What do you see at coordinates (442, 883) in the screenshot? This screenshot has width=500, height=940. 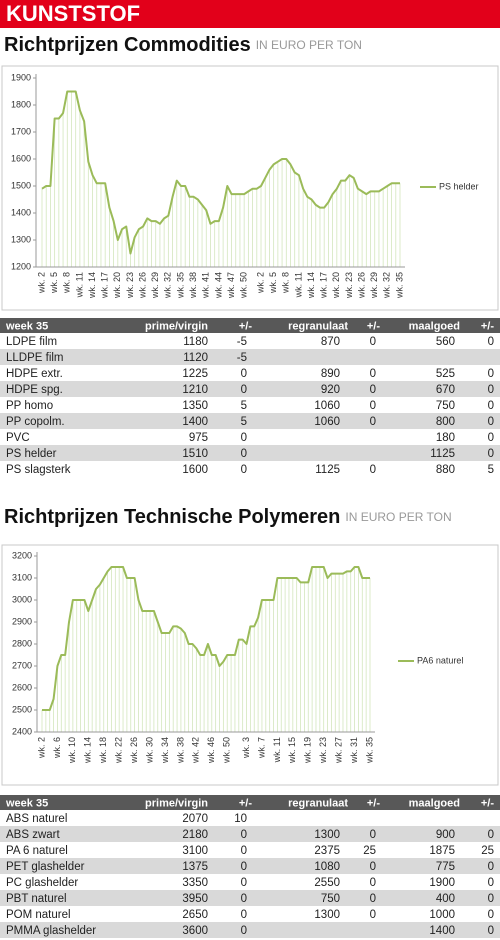 I see `table-cell: 1900` at bounding box center [442, 883].